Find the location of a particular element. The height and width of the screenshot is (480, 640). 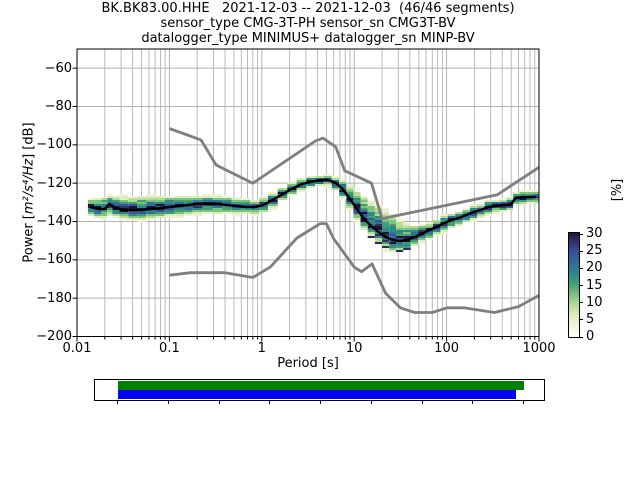

coverage-bar-segments is located at coordinates (317, 394).